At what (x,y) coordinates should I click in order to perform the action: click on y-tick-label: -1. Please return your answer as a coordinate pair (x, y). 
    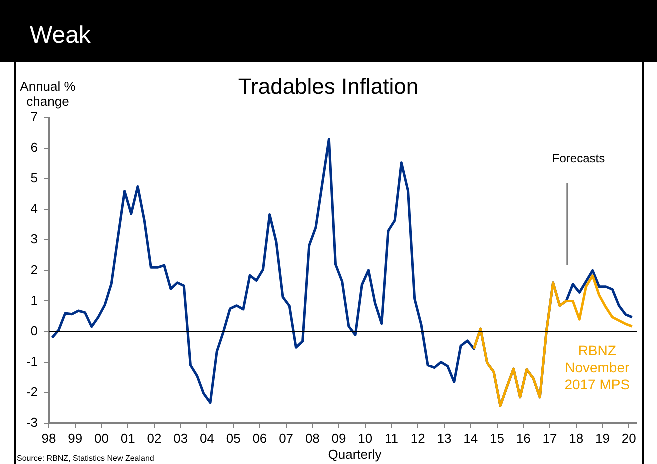
    Looking at the image, I should click on (32, 361).